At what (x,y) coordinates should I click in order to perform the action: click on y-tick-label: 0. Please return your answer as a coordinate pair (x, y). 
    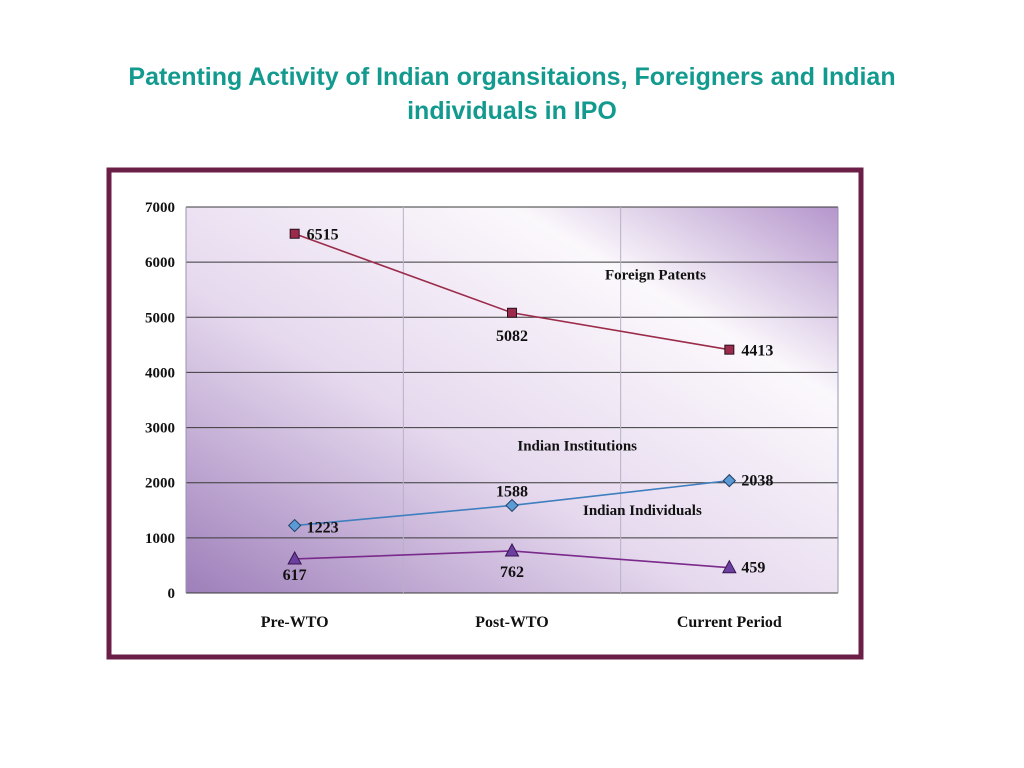
    Looking at the image, I should click on (172, 594).